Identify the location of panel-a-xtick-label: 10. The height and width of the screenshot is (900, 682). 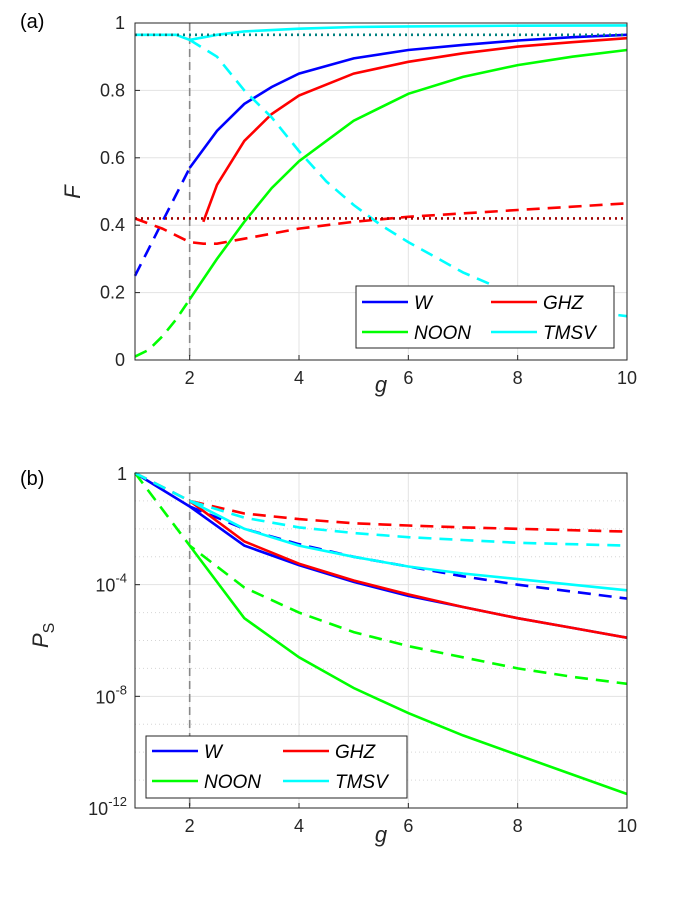
(627, 378).